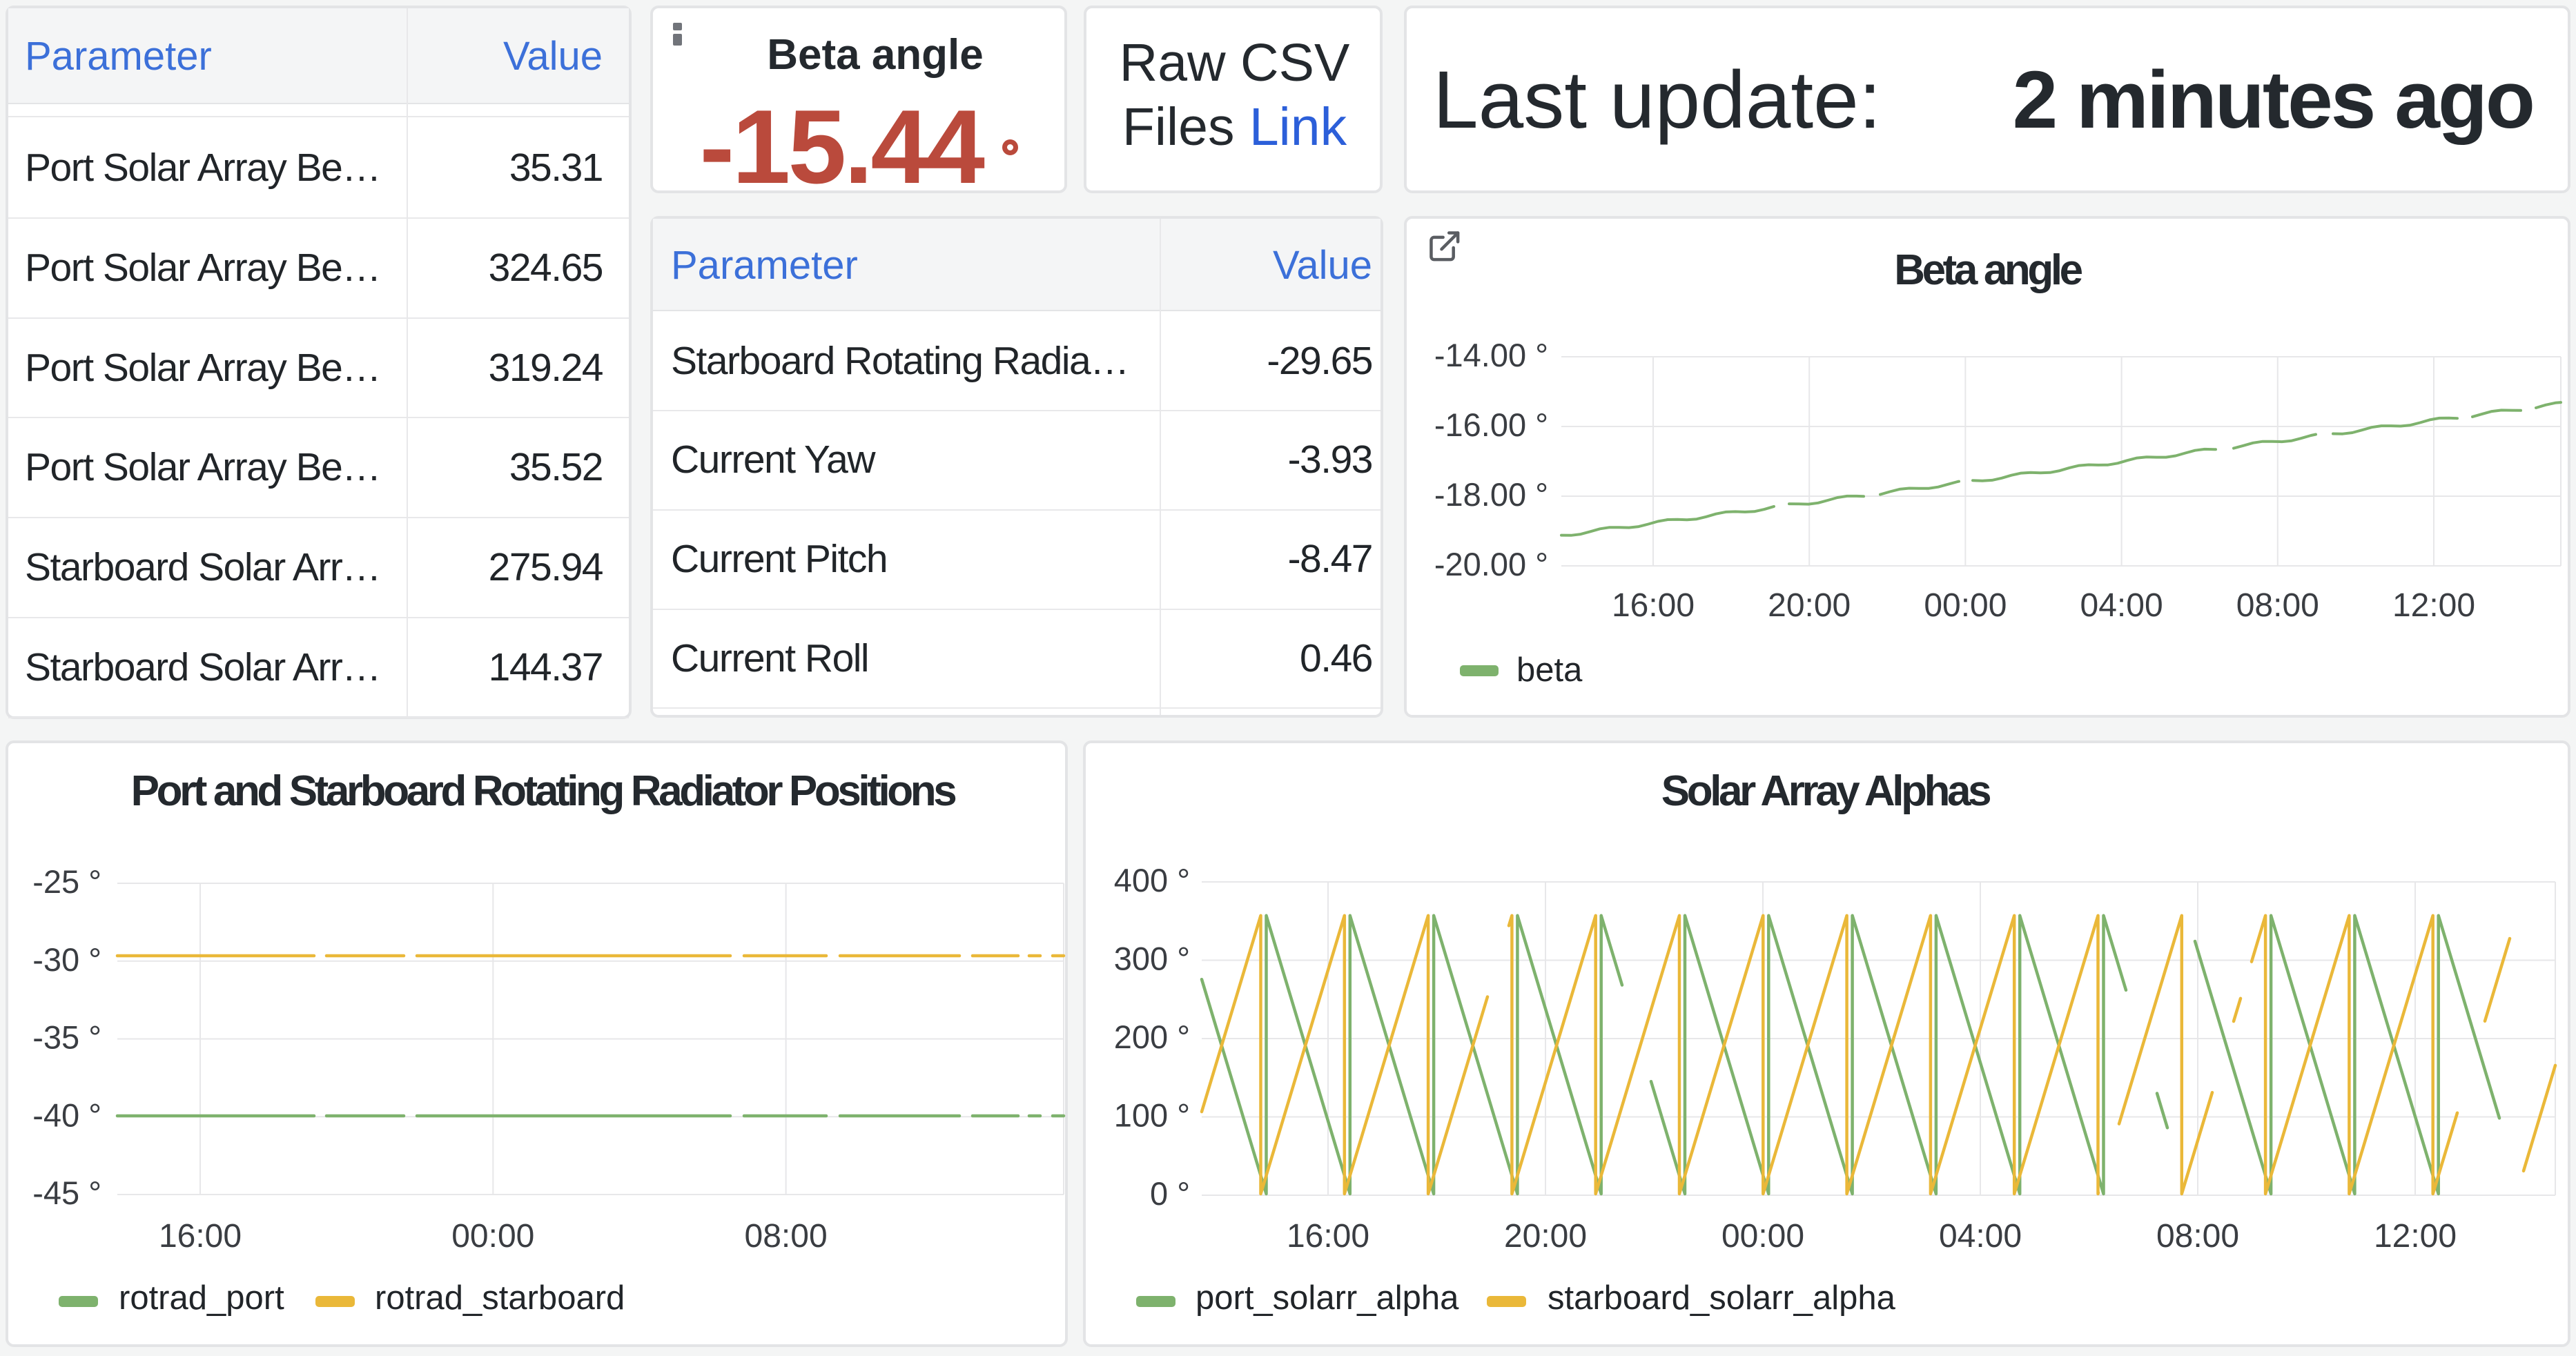  I want to click on svg-text: -45 °, so click(66, 1193).